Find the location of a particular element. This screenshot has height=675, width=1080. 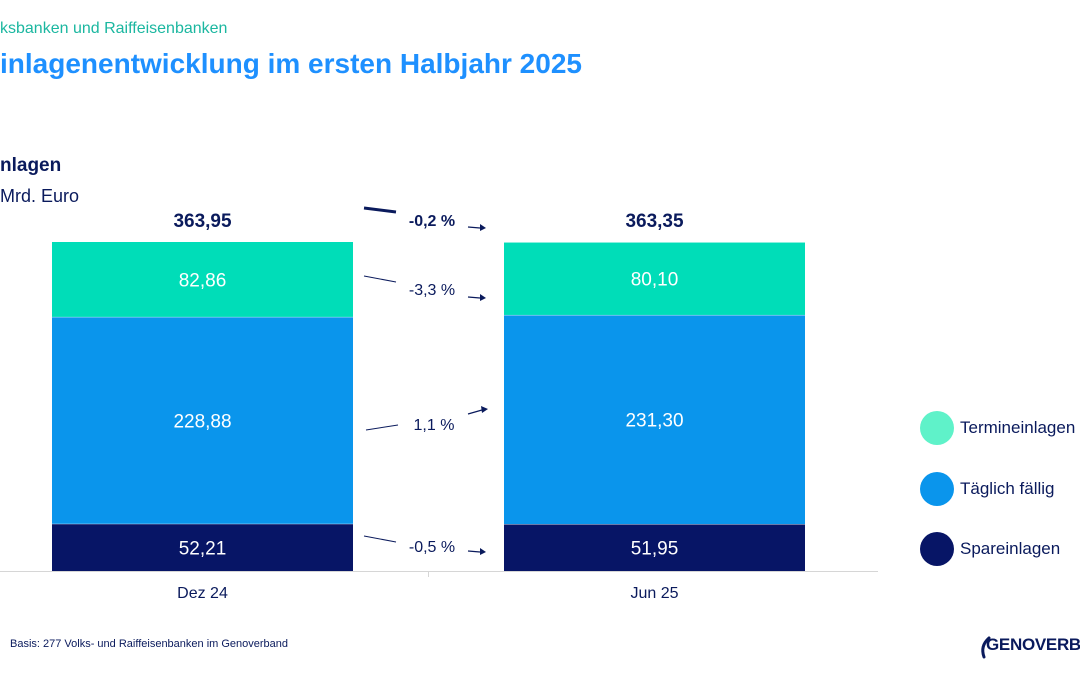

total-label-dez-24: 363,95 is located at coordinates (202, 221).